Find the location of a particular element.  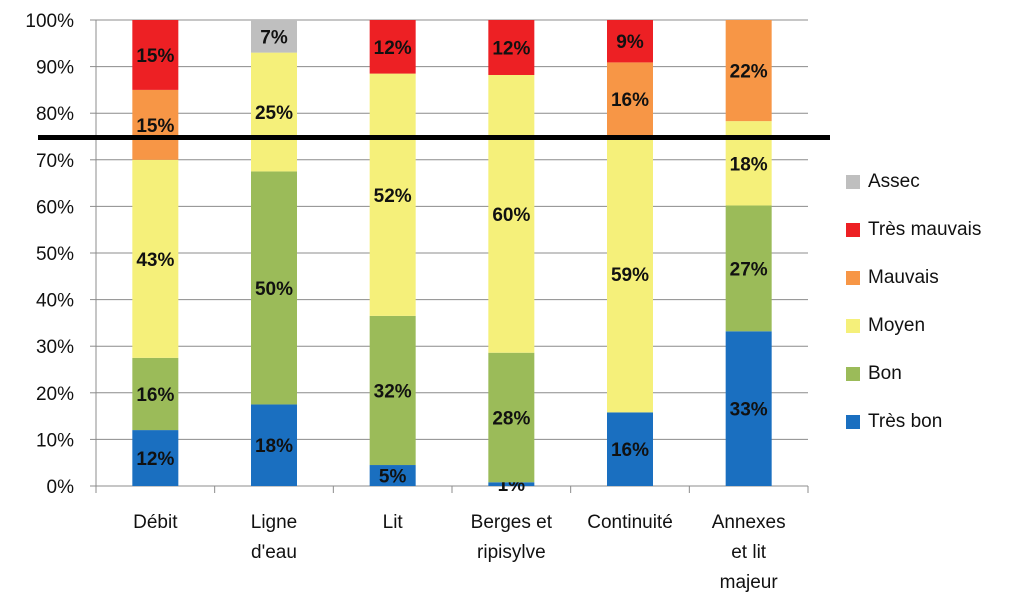

data-label: 5% is located at coordinates (393, 477).